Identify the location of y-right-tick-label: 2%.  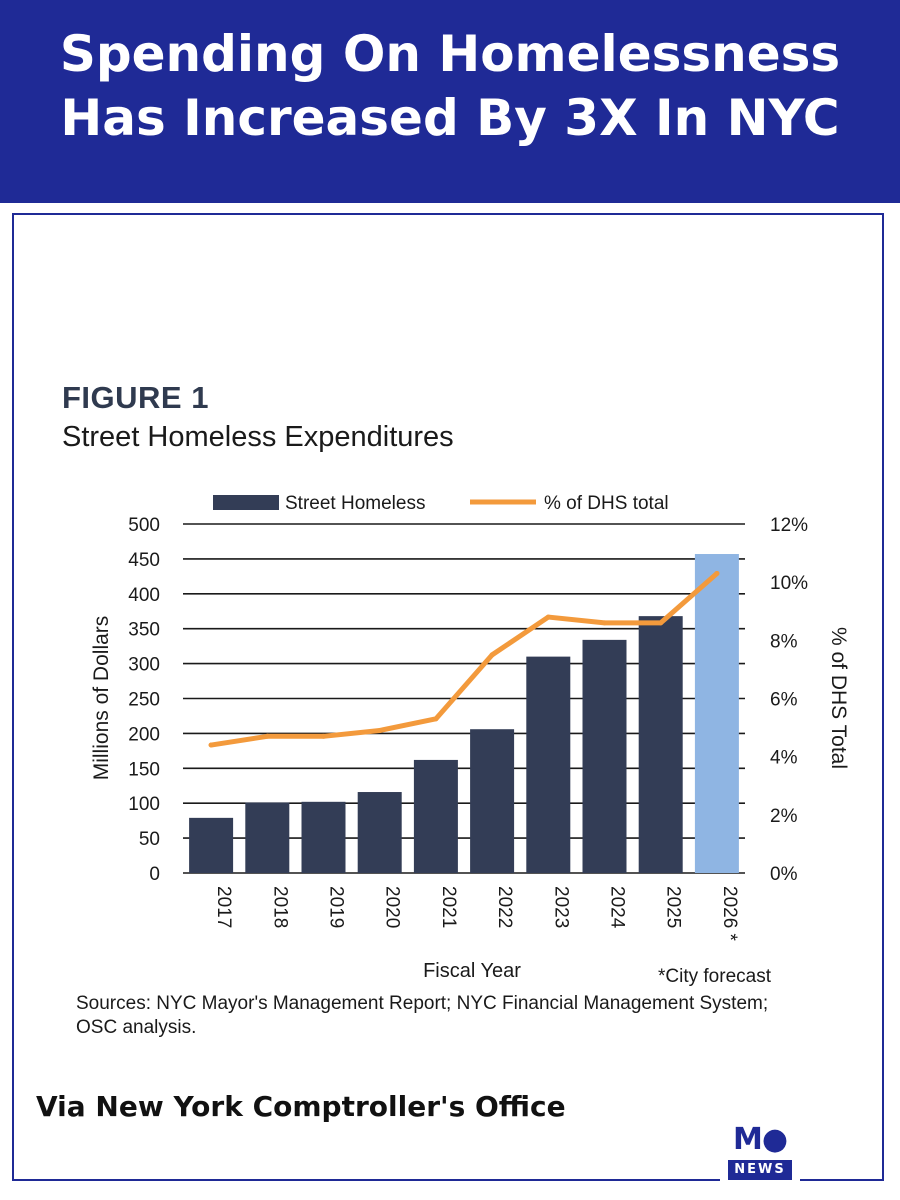
(784, 816).